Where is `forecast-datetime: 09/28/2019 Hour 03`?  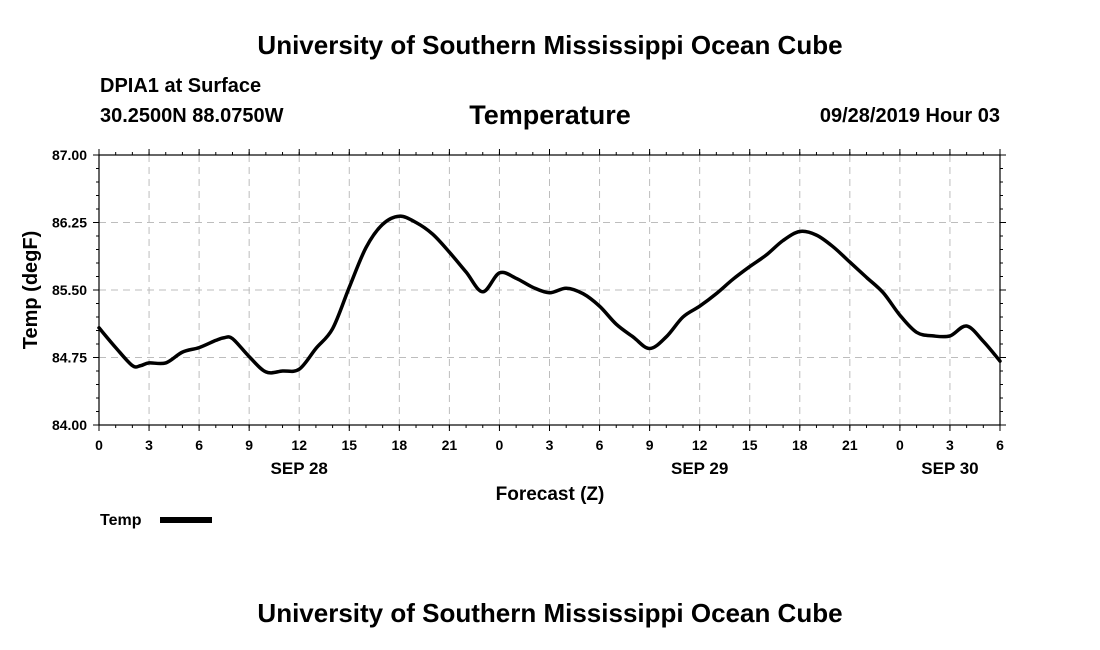
forecast-datetime: 09/28/2019 Hour 03 is located at coordinates (909, 116).